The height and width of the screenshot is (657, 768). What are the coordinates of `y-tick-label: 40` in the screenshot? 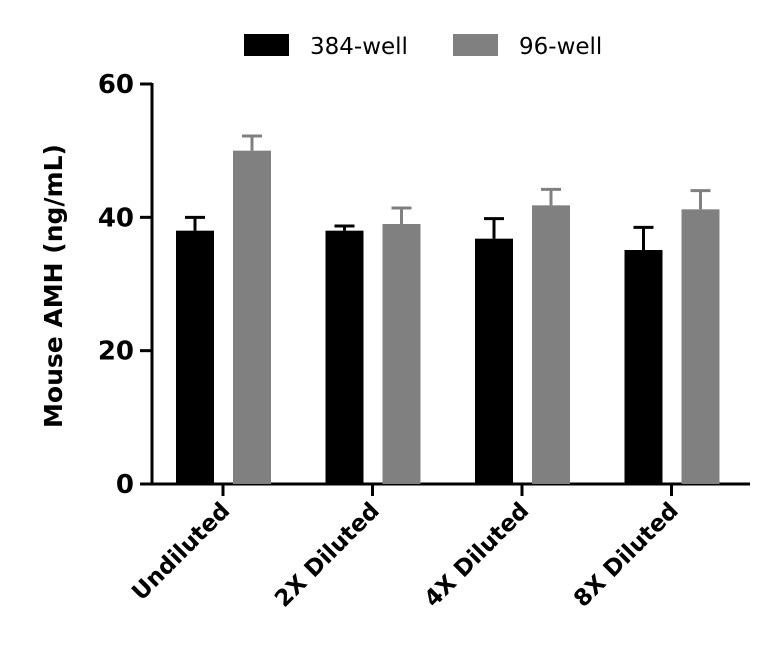 It's located at (116, 218).